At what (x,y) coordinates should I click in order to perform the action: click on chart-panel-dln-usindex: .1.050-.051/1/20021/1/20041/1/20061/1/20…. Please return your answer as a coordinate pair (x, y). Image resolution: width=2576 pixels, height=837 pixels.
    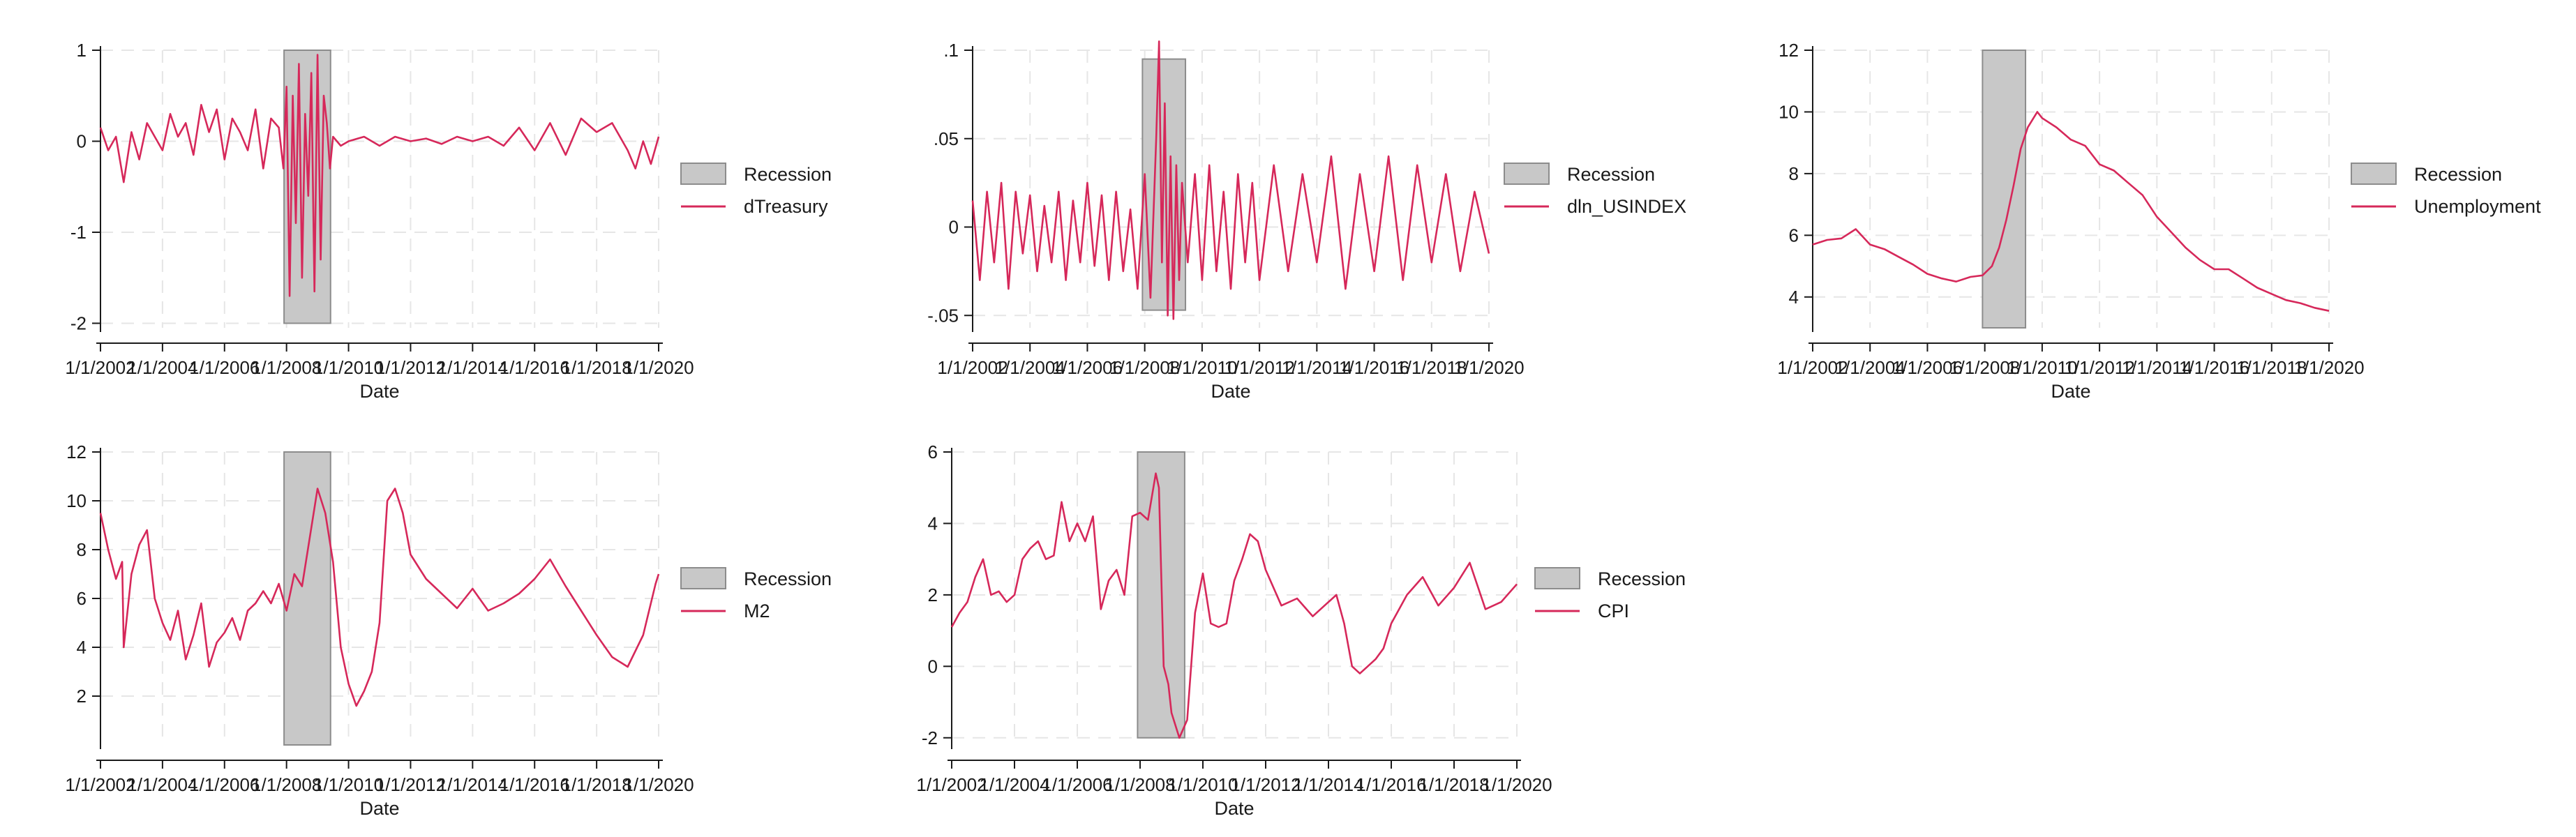
    Looking at the image, I should click on (1306, 221).